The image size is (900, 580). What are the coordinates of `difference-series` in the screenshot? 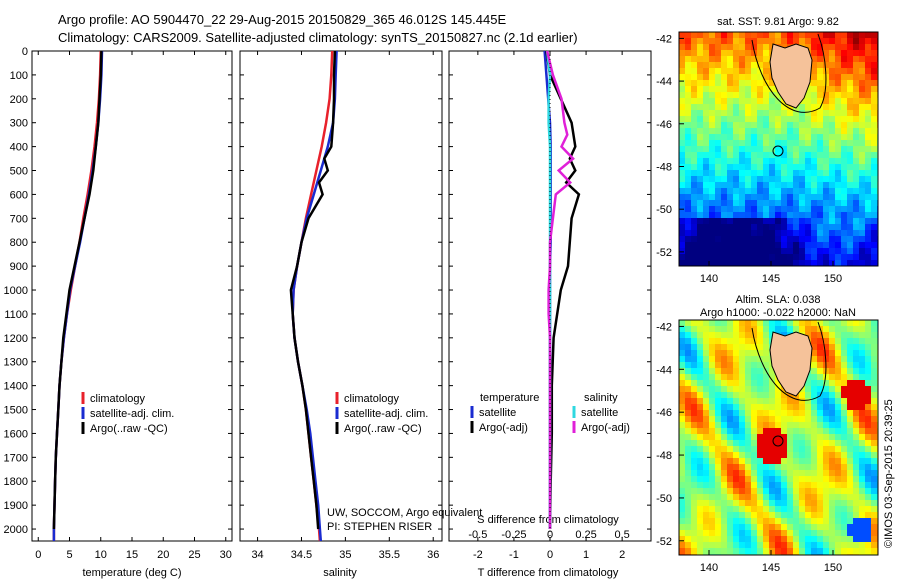 It's located at (562, 295).